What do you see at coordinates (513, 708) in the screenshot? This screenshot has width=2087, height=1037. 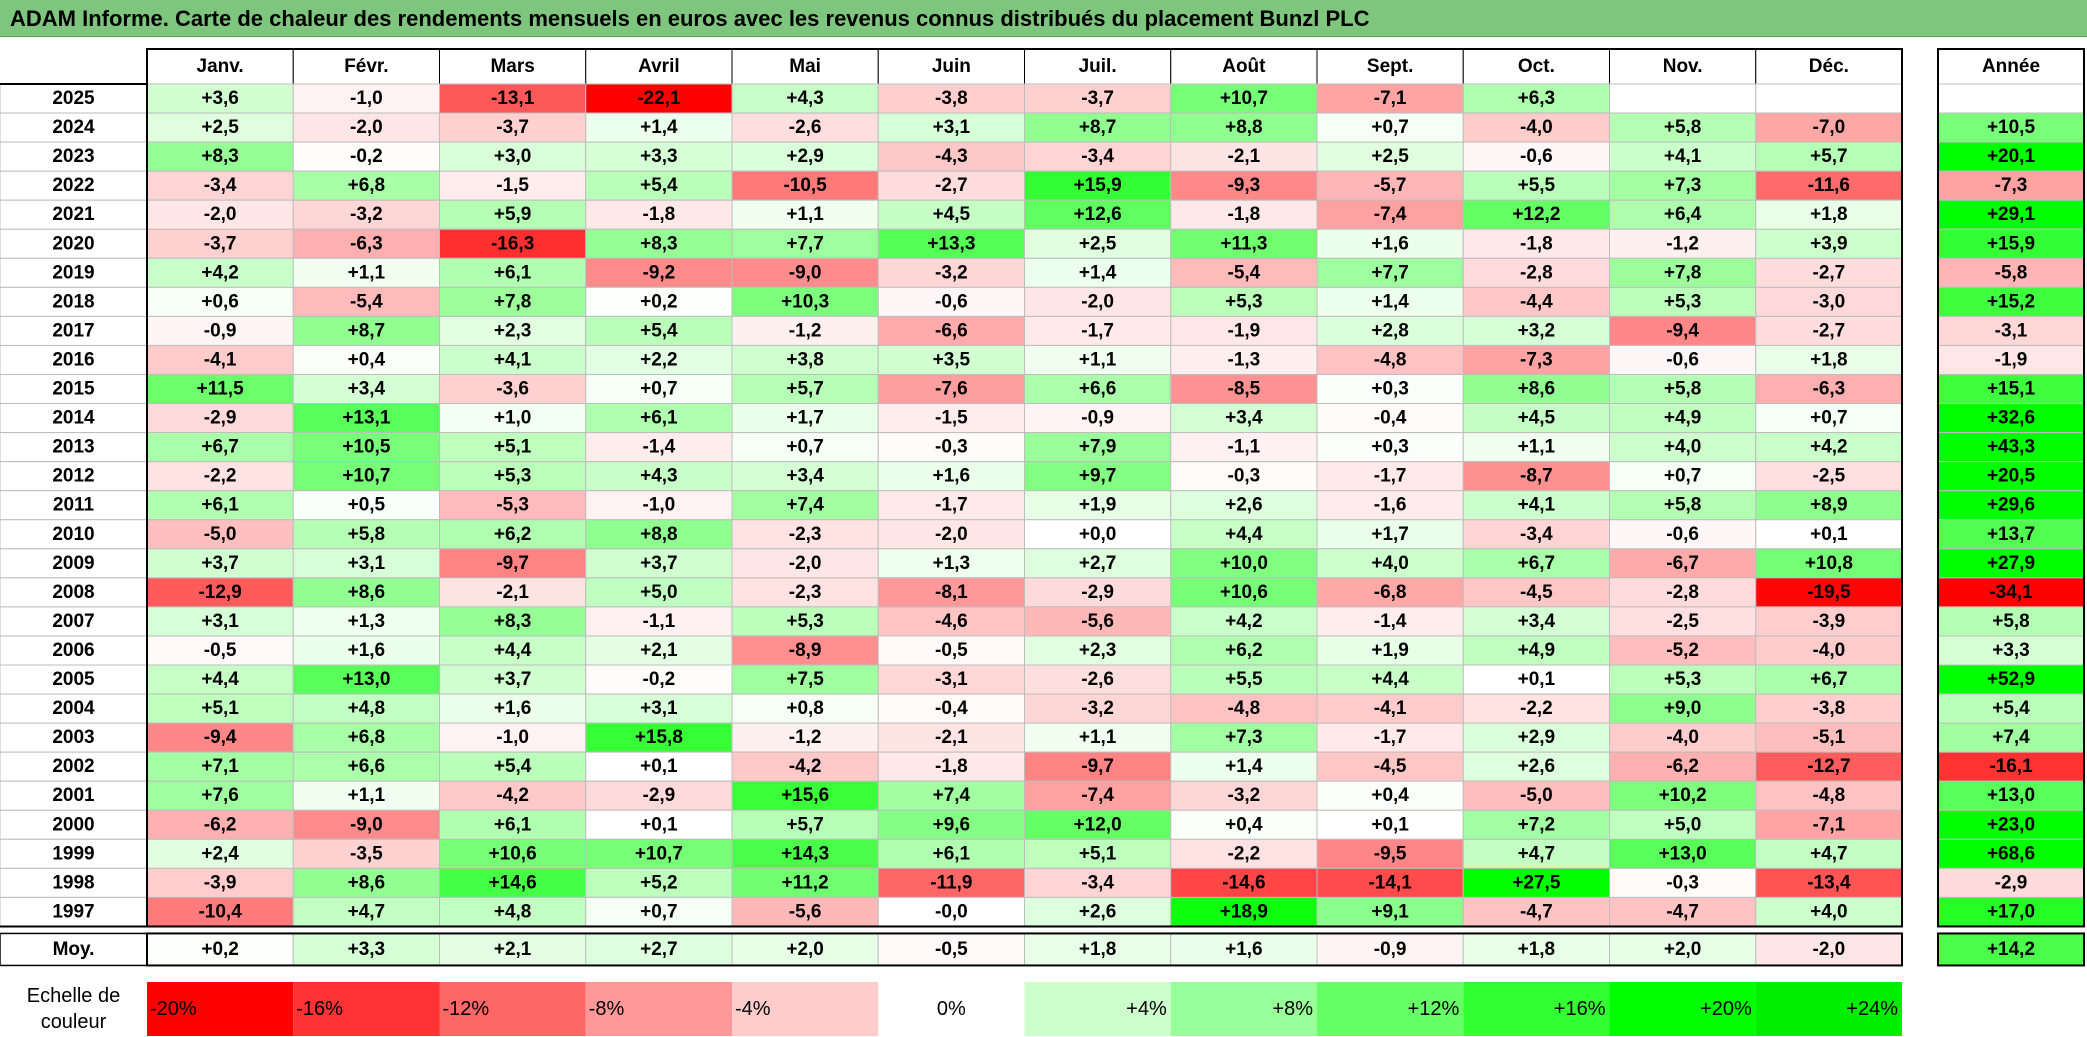 I see `heatmap-cell-value: +1,6` at bounding box center [513, 708].